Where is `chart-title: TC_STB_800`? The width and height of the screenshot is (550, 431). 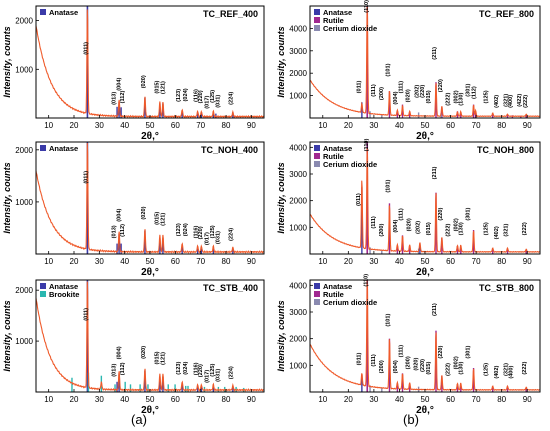 chart-title: TC_STB_800 is located at coordinates (506, 288).